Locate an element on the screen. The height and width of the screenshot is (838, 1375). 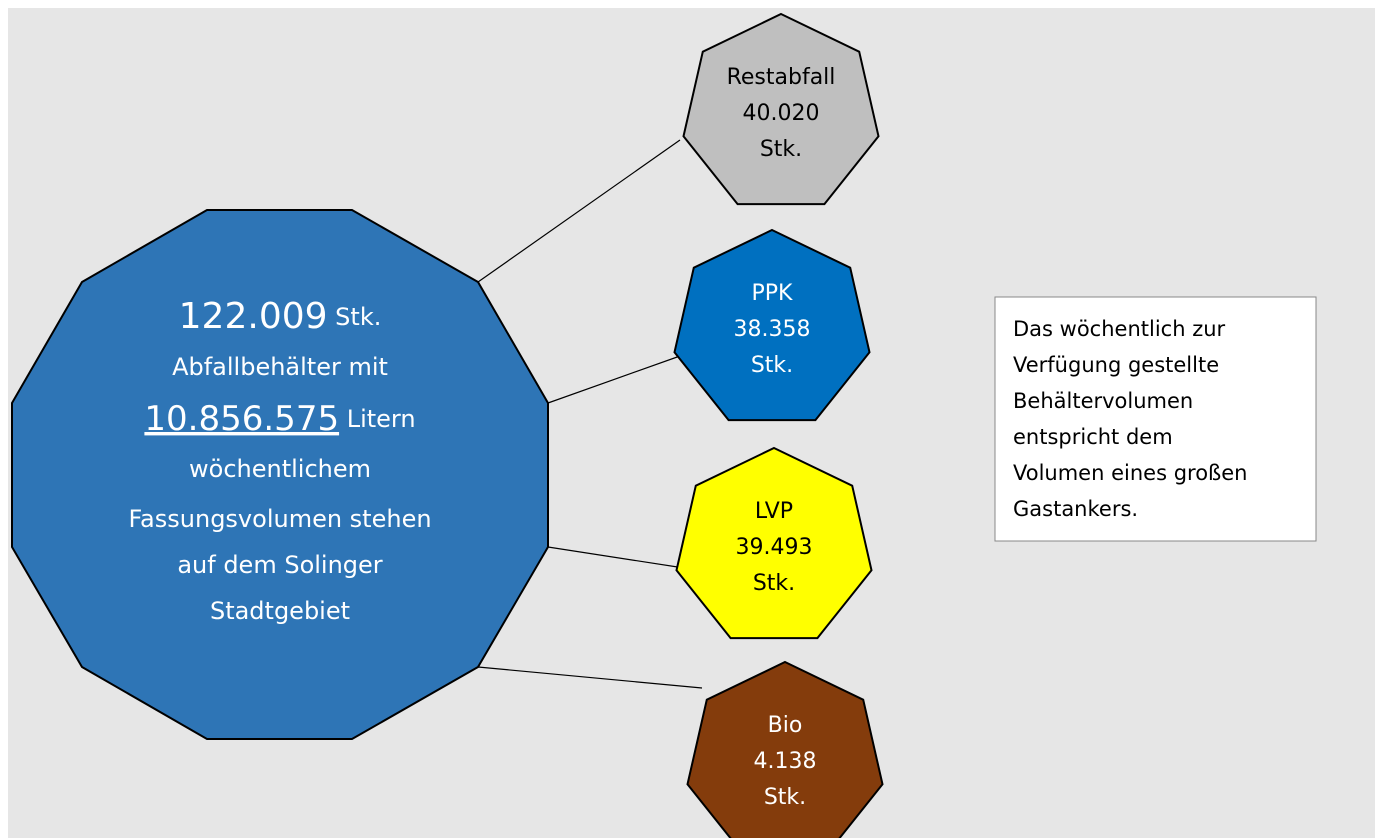
center-line: Fassungsvolumen stehen is located at coordinates (279, 519).